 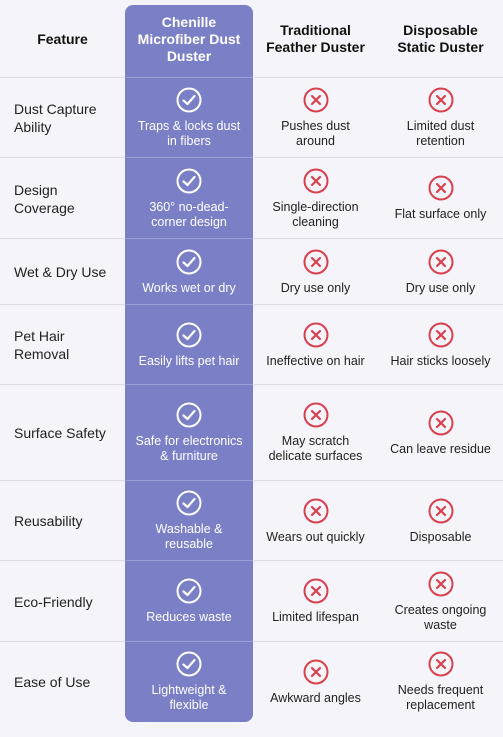 I want to click on cell-text: Creates ongoing waste, so click(x=440, y=617).